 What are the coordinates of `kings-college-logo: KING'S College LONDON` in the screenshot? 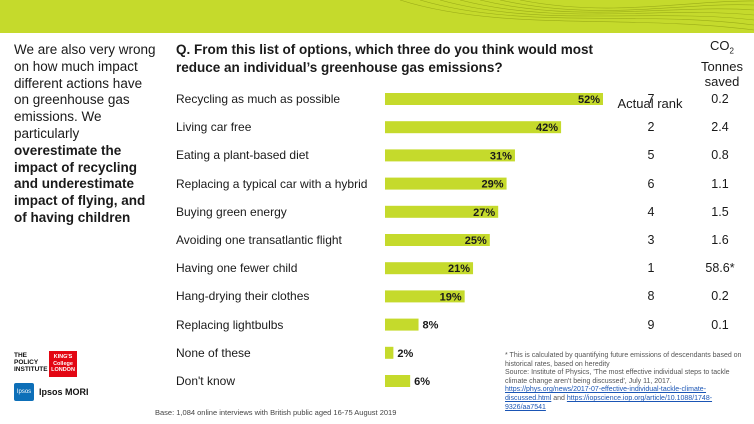 It's located at (63, 364).